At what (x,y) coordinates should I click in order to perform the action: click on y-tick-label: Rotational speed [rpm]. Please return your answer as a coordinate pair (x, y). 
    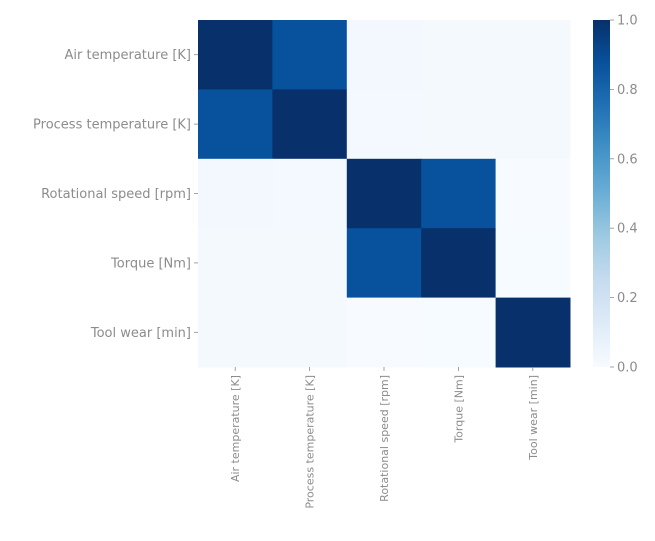
    Looking at the image, I should click on (116, 194).